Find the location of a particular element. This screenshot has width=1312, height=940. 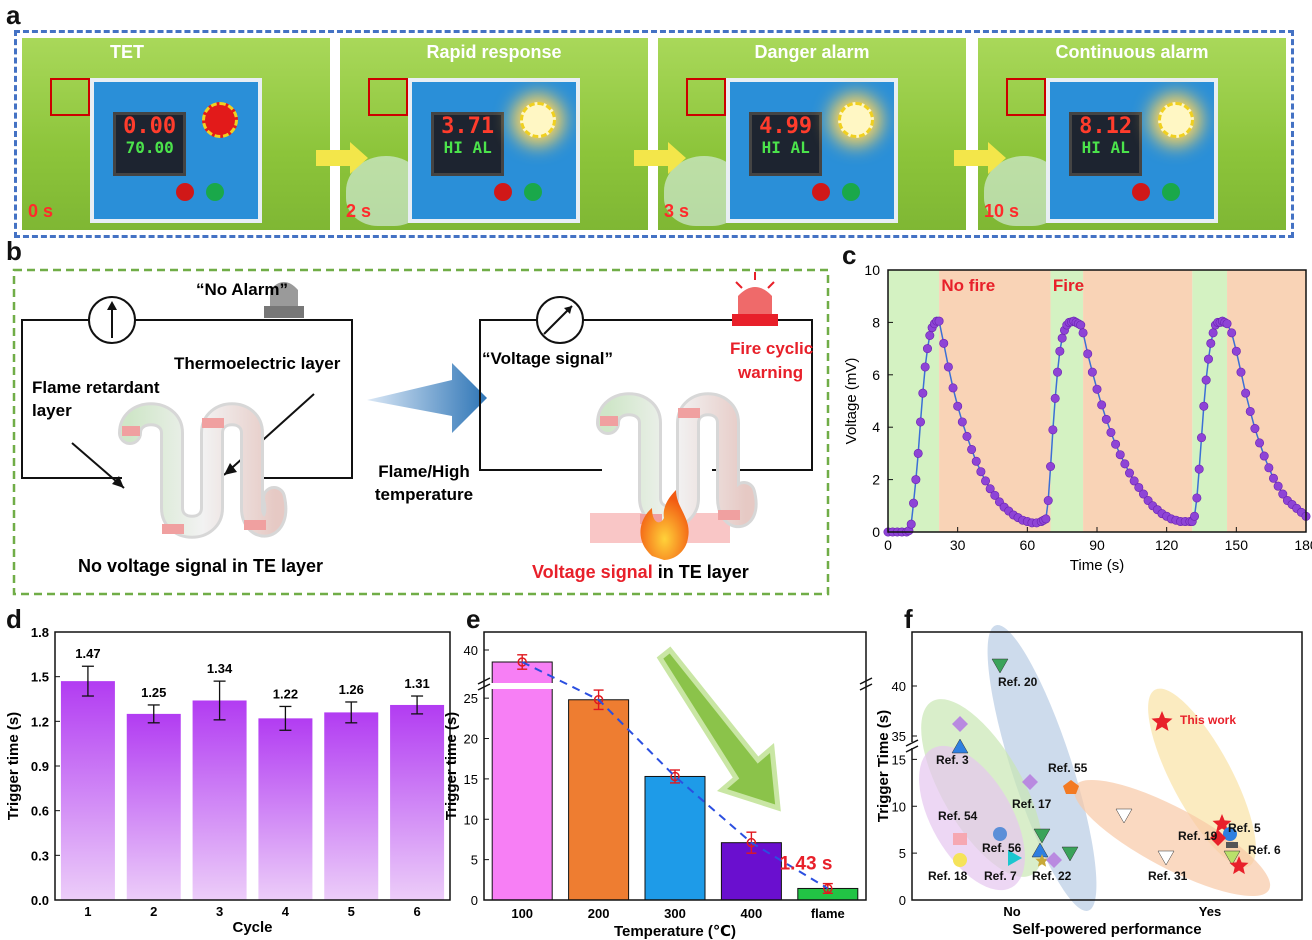

fire-icon is located at coordinates (664, 525).